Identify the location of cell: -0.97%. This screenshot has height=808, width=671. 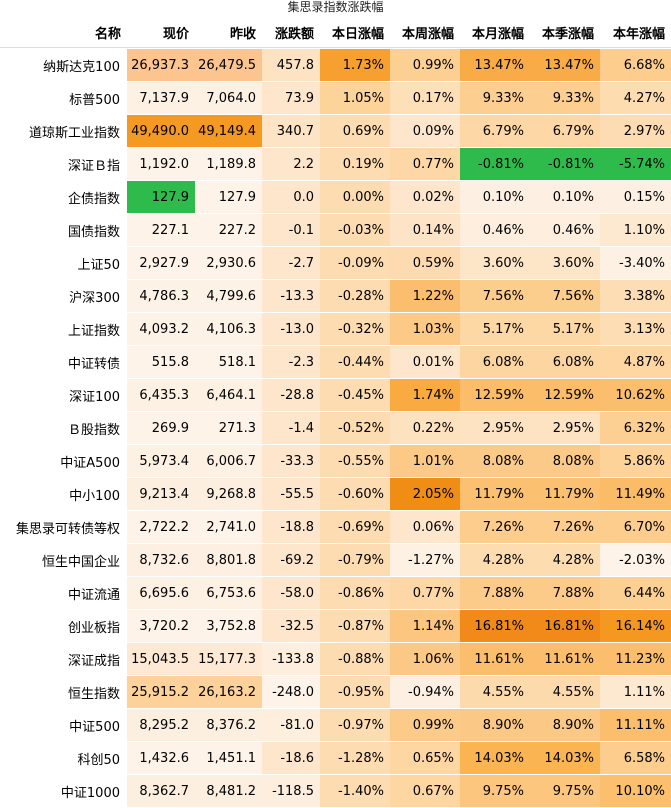
(355, 725).